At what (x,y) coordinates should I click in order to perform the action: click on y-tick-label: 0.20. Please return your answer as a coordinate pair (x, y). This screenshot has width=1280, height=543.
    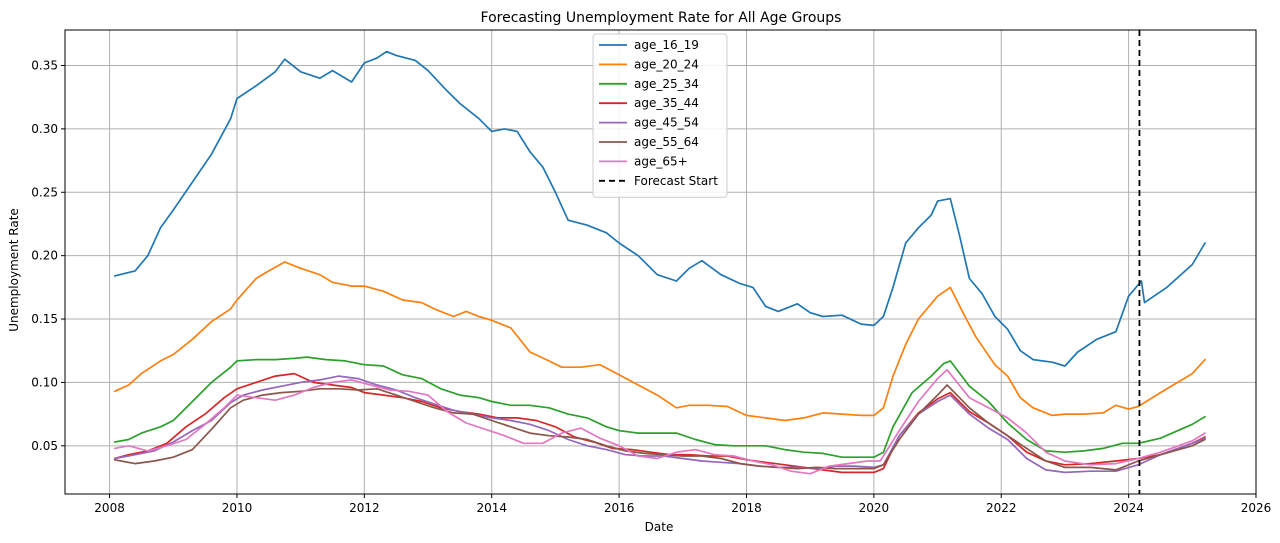
    Looking at the image, I should click on (44, 256).